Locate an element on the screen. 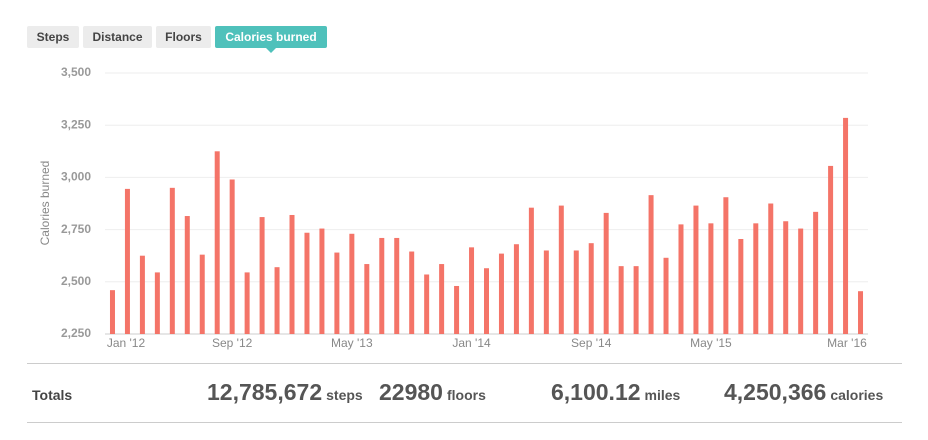 This screenshot has height=440, width=928. total-item: 22980 floors is located at coordinates (432, 392).